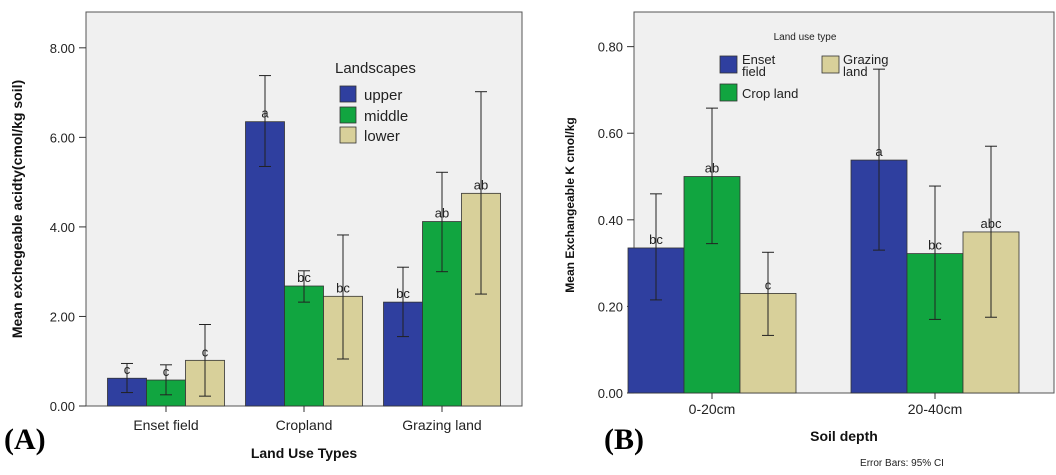 The height and width of the screenshot is (475, 1056). Describe the element at coordinates (754, 71) in the screenshot. I see `legend-label-enset-2: field` at that location.